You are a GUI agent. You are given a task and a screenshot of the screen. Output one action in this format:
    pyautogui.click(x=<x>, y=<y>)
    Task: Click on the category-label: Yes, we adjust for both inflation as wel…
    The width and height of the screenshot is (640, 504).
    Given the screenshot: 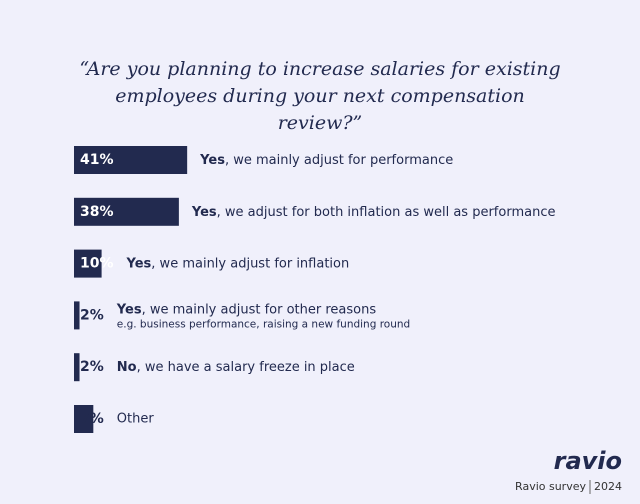 What is the action you would take?
    pyautogui.click(x=373, y=211)
    